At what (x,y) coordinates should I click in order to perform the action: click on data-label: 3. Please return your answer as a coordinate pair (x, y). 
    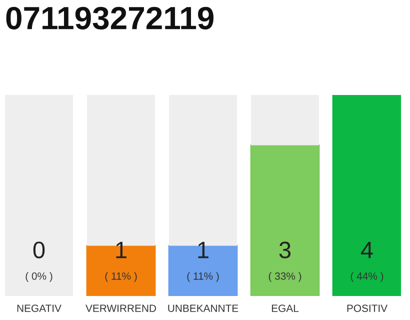
    Looking at the image, I should click on (285, 250).